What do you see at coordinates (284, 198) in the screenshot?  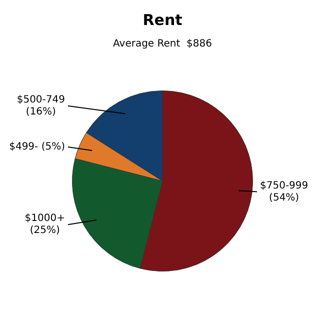 I see `data-label: (54%)` at bounding box center [284, 198].